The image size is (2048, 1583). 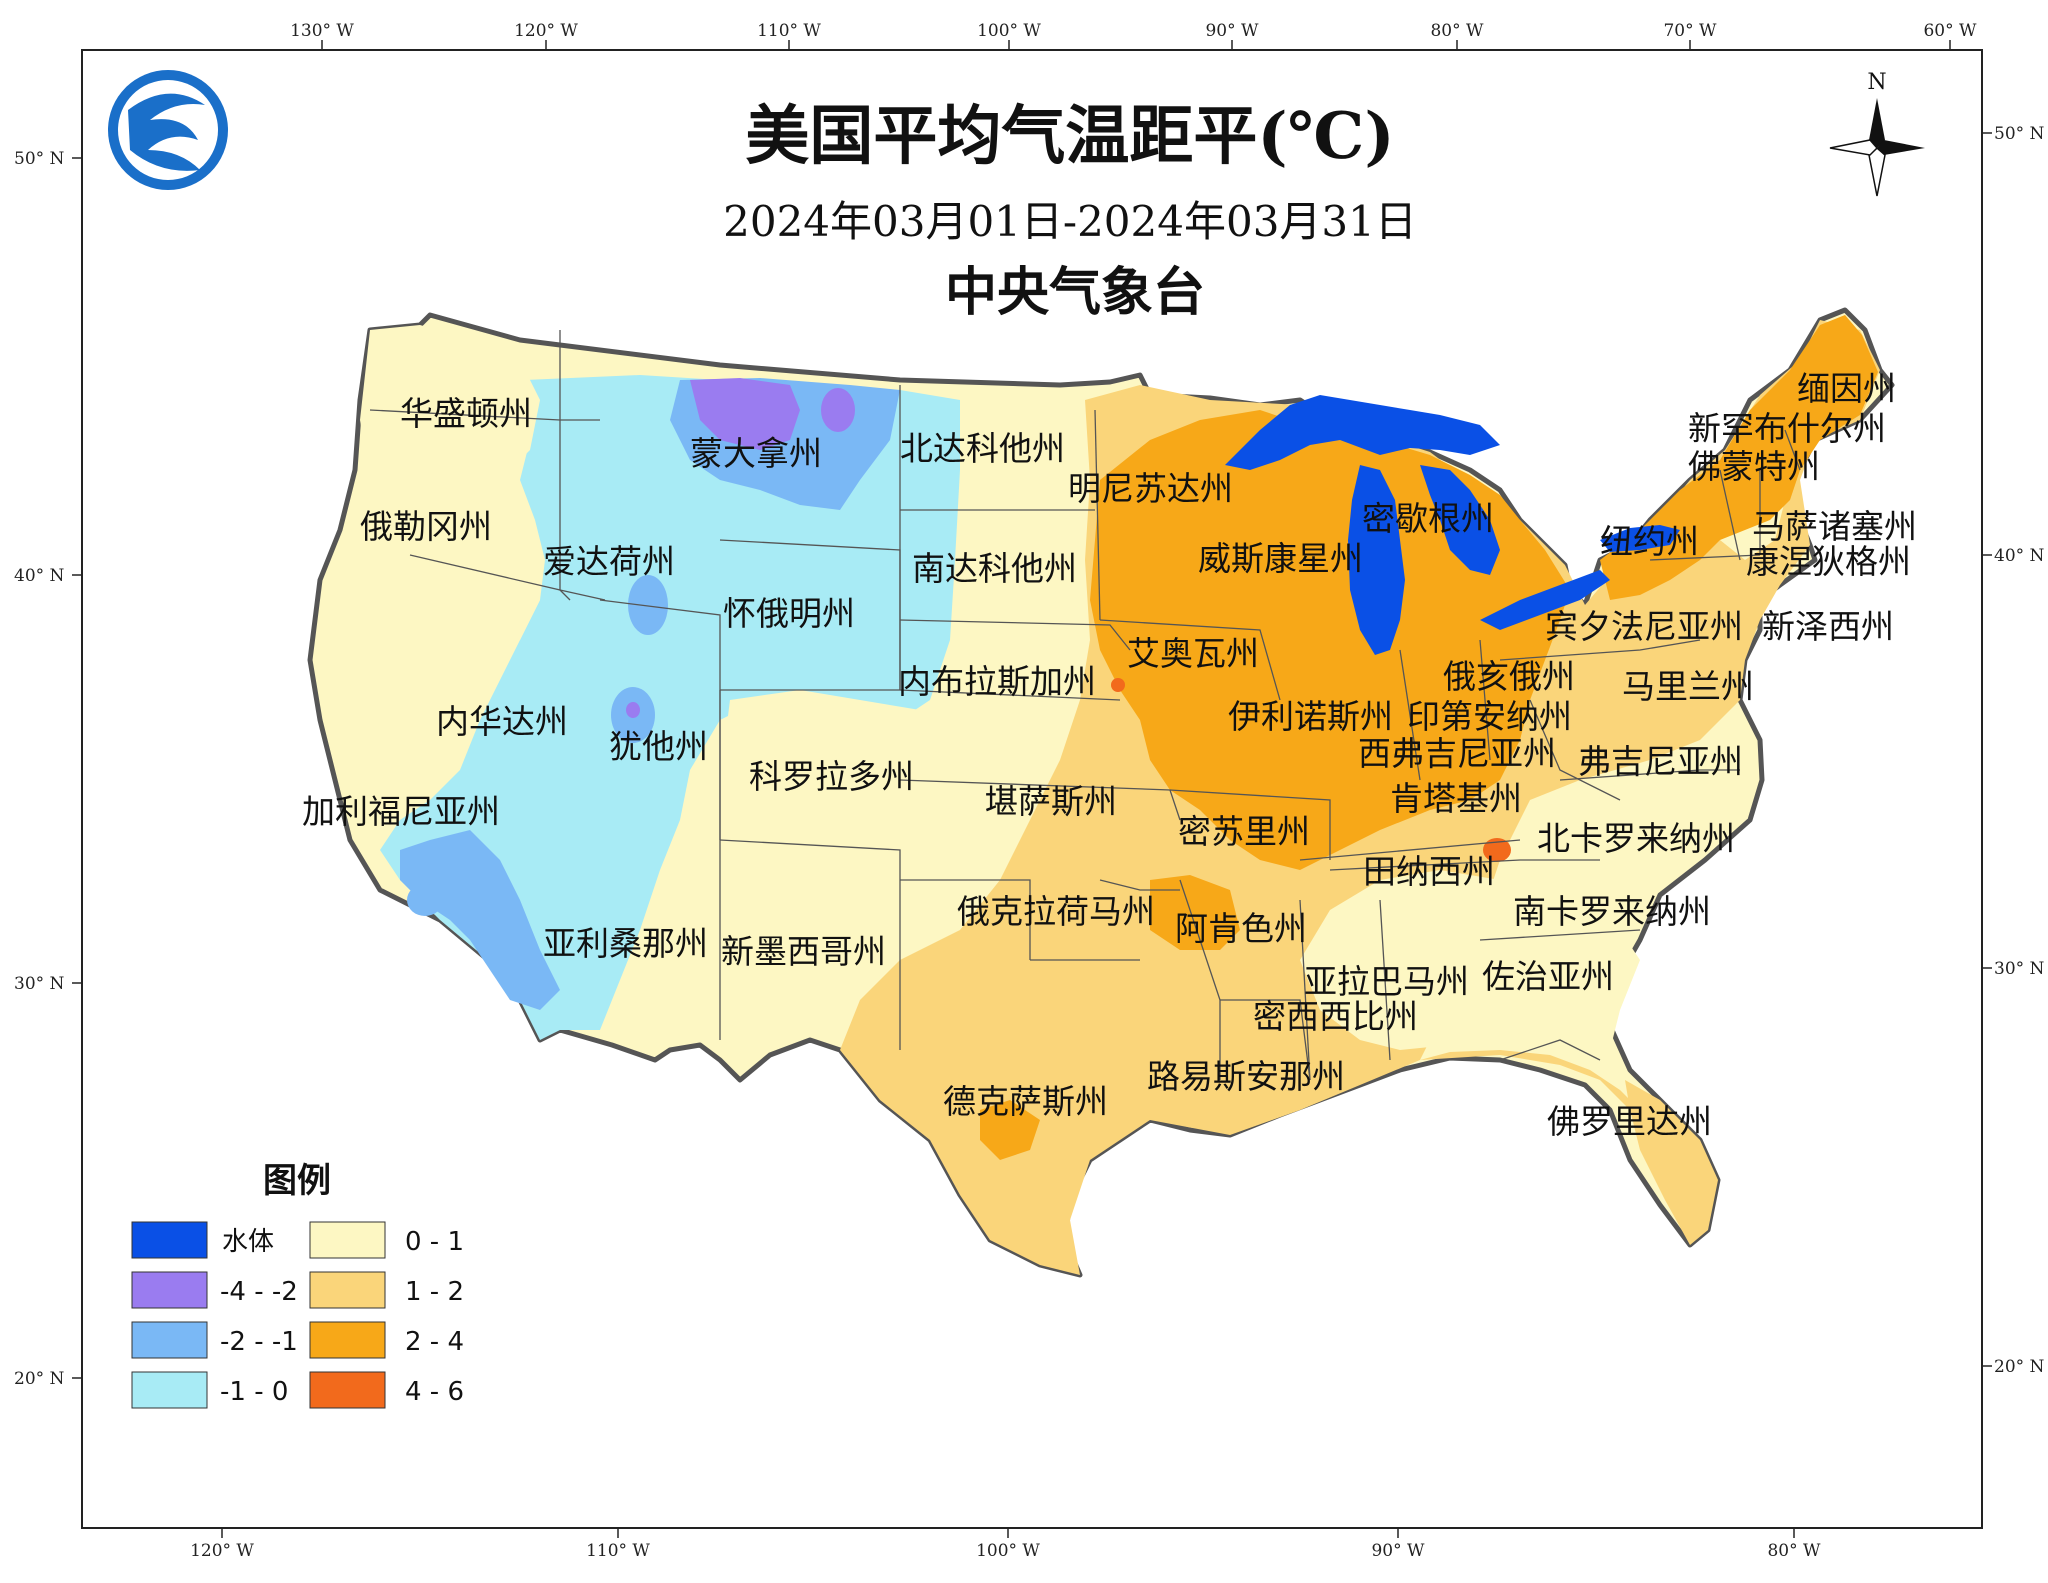 I want to click on lake-superior, so click(x=1362, y=432).